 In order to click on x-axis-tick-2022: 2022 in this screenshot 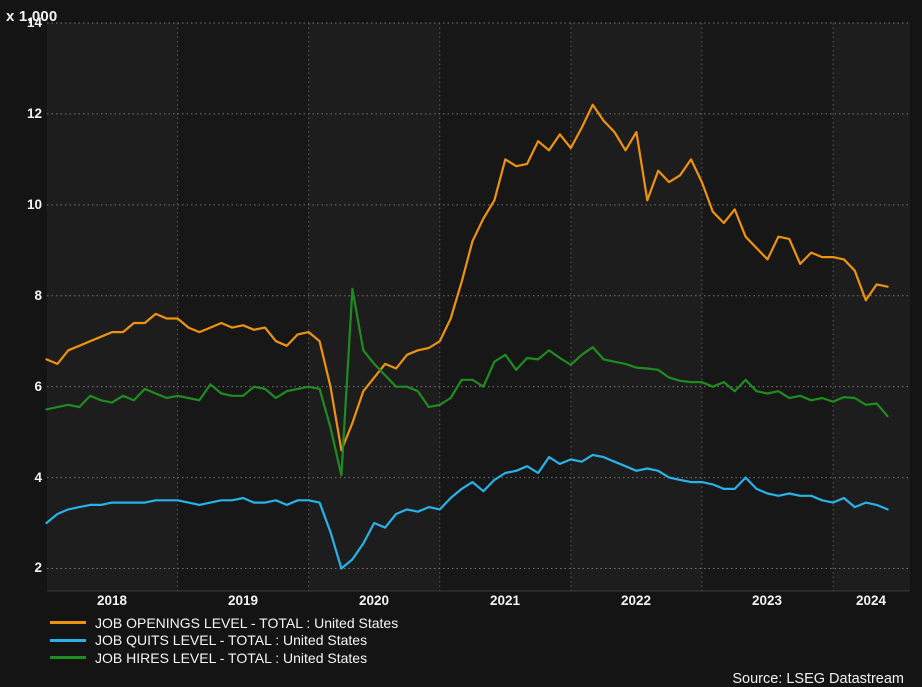, I will do `click(636, 600)`.